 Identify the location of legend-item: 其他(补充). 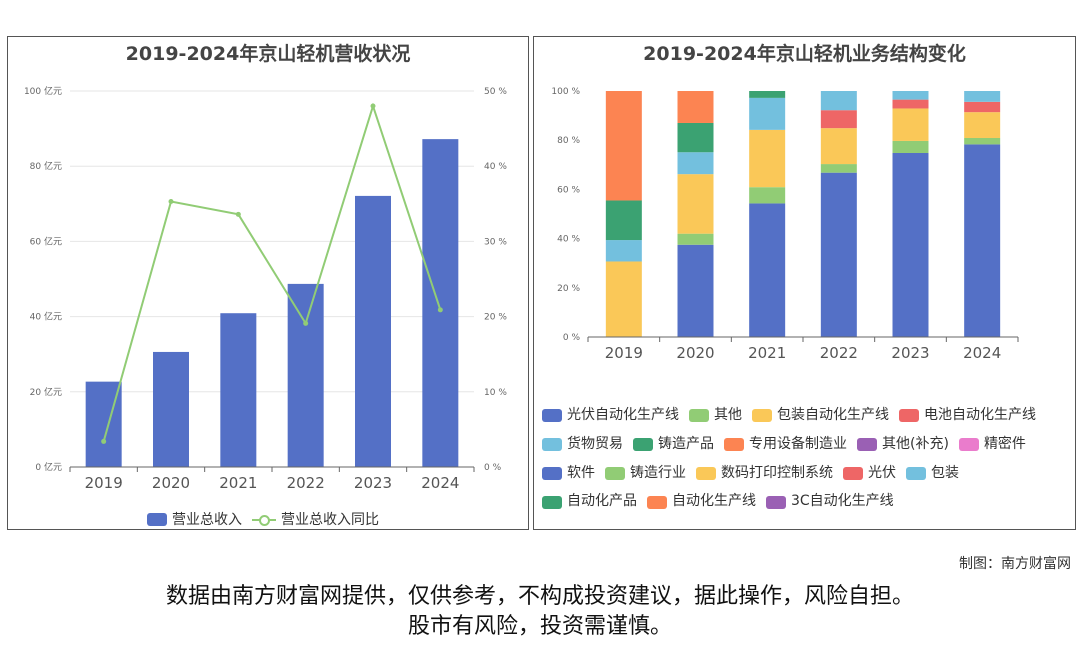
(903, 445).